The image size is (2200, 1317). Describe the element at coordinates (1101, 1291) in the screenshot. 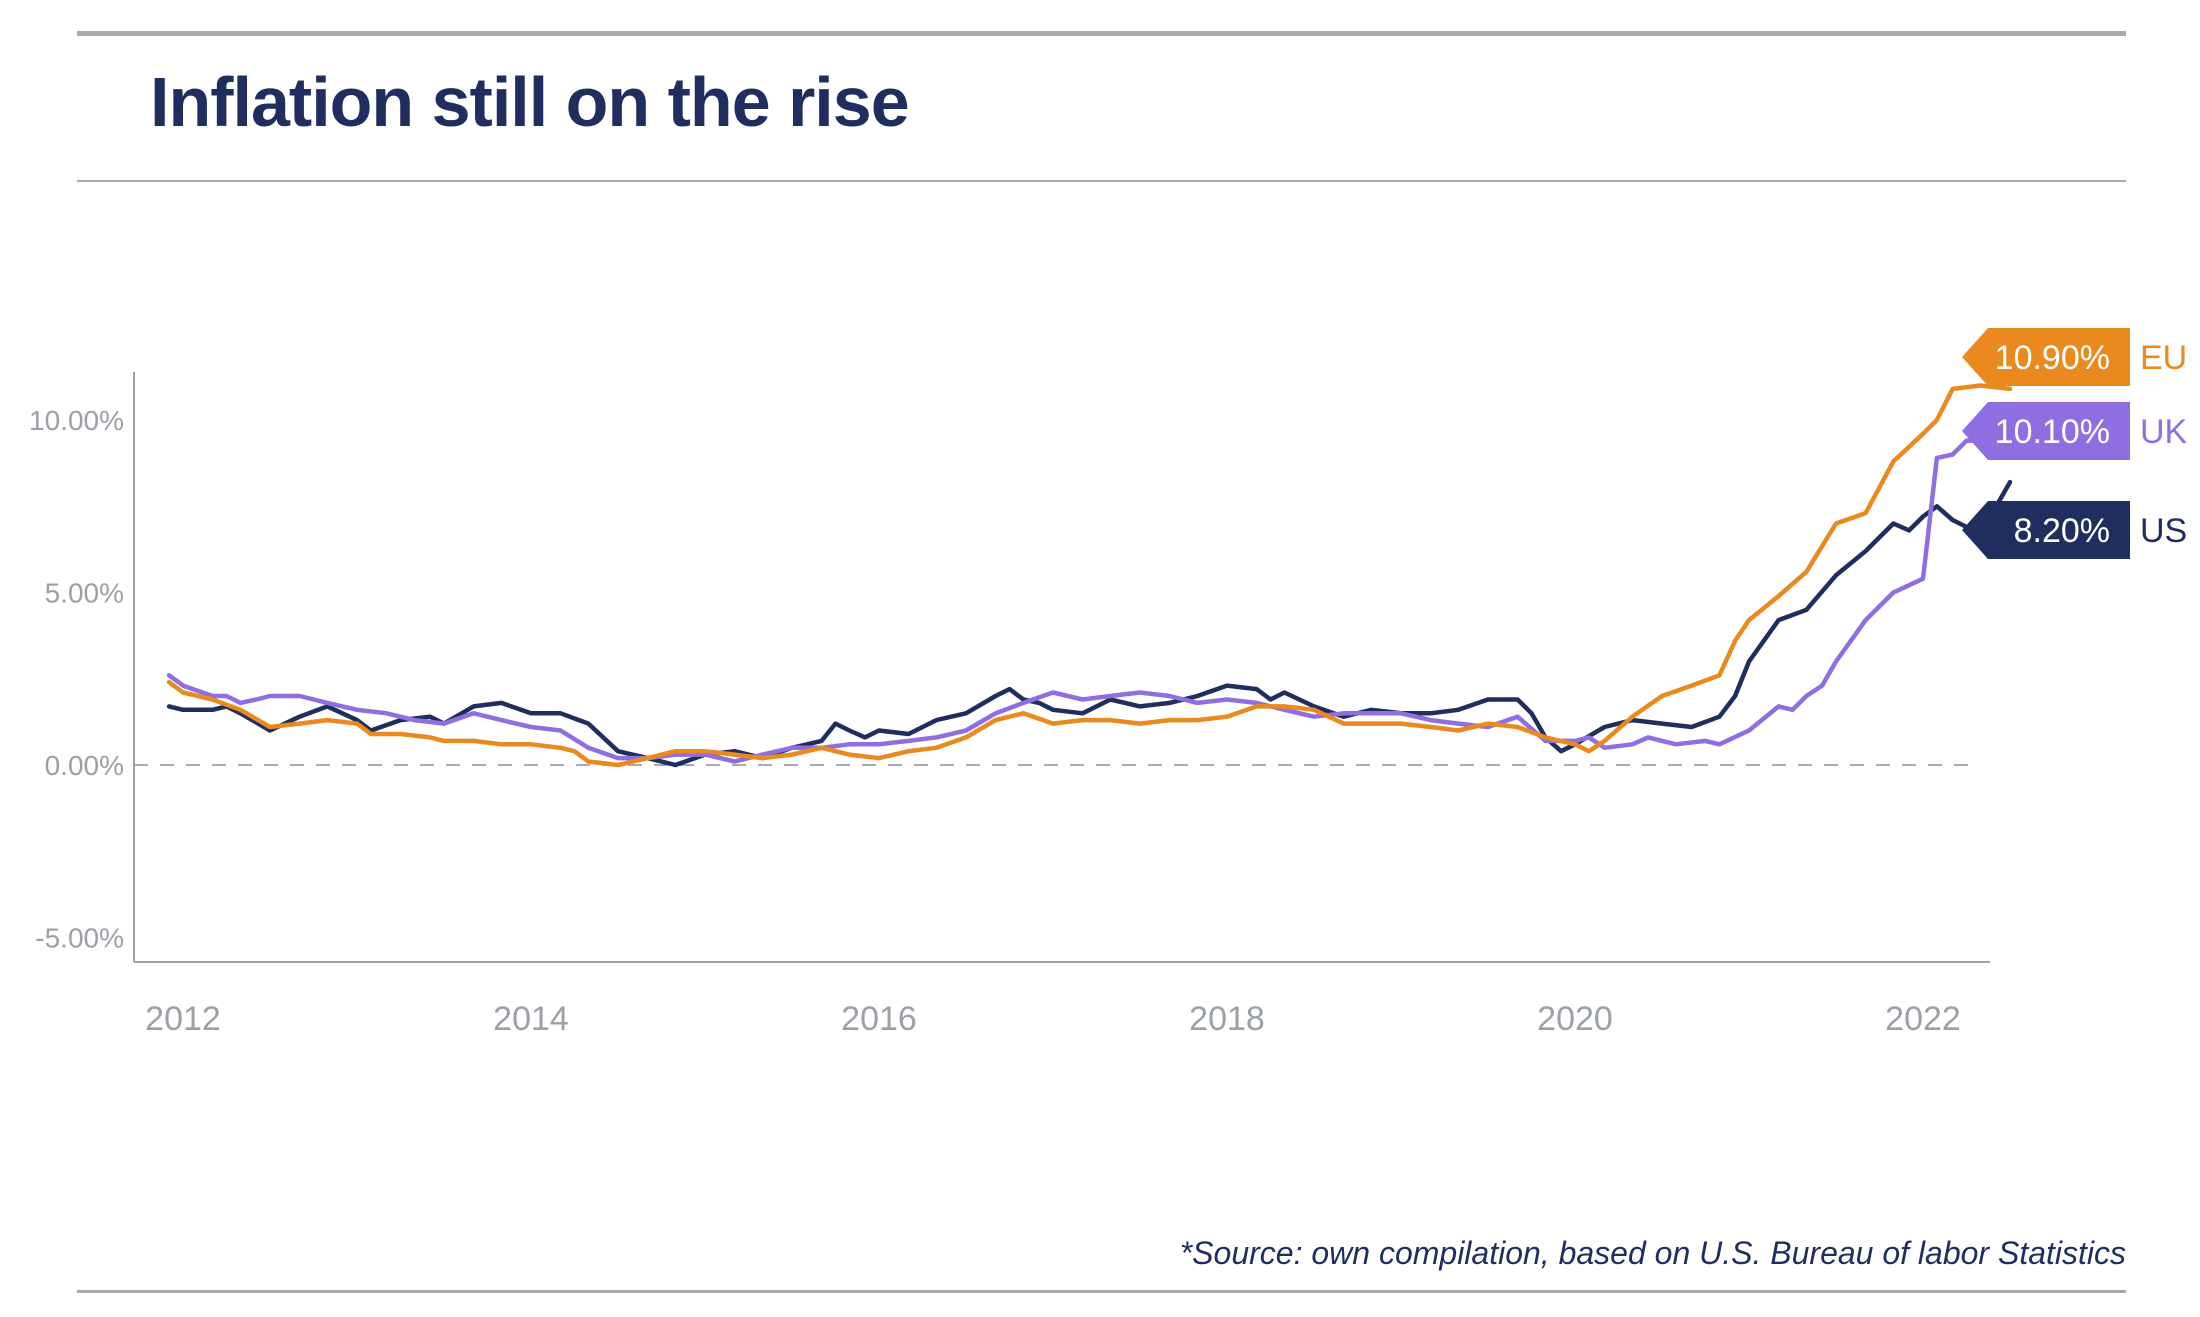

I see `bottom-rule` at that location.